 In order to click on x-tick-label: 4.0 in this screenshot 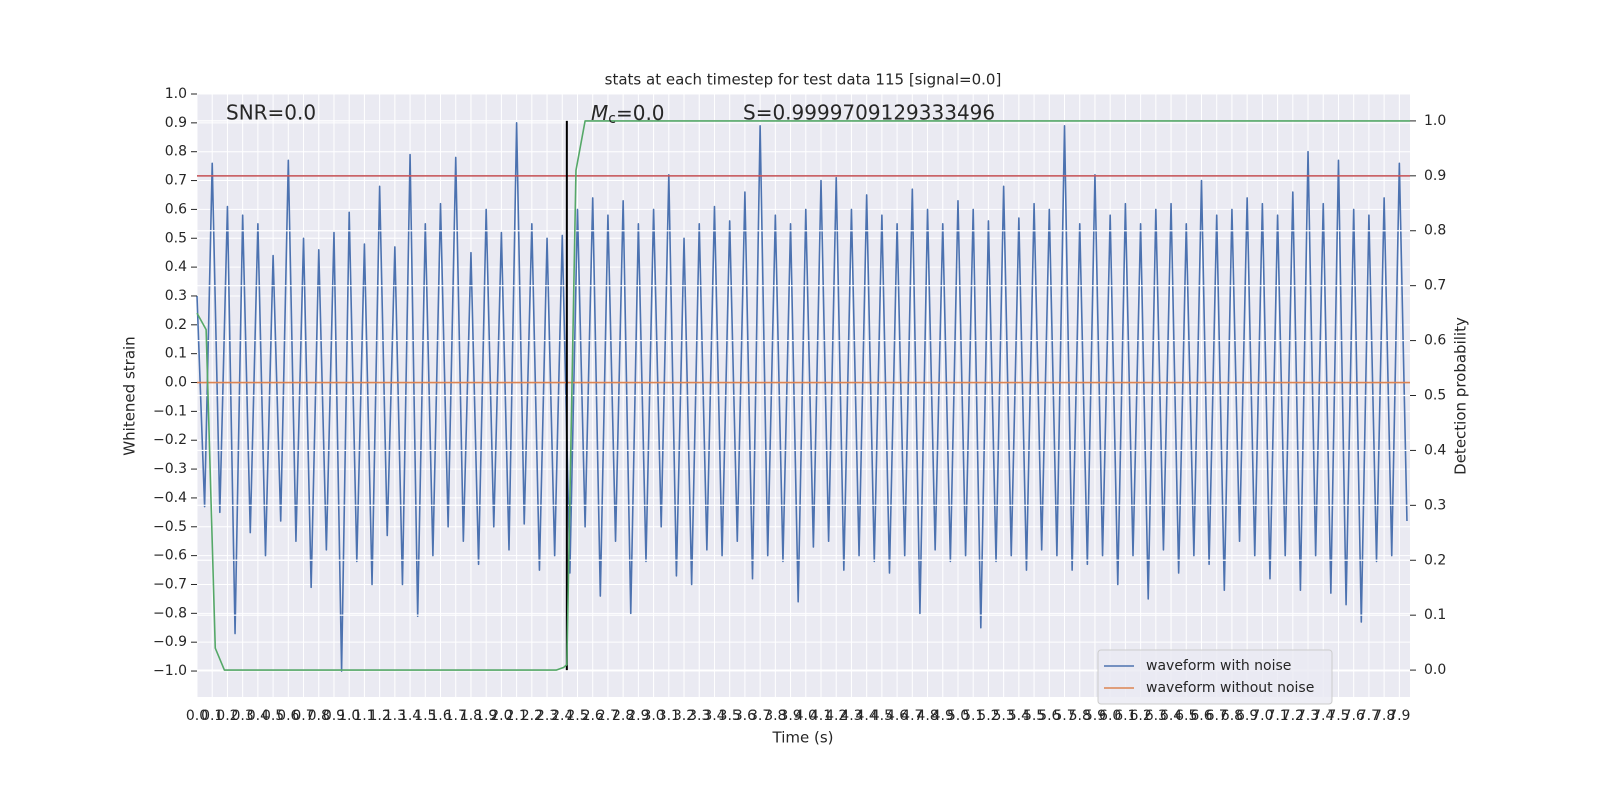, I will do `click(806, 716)`.